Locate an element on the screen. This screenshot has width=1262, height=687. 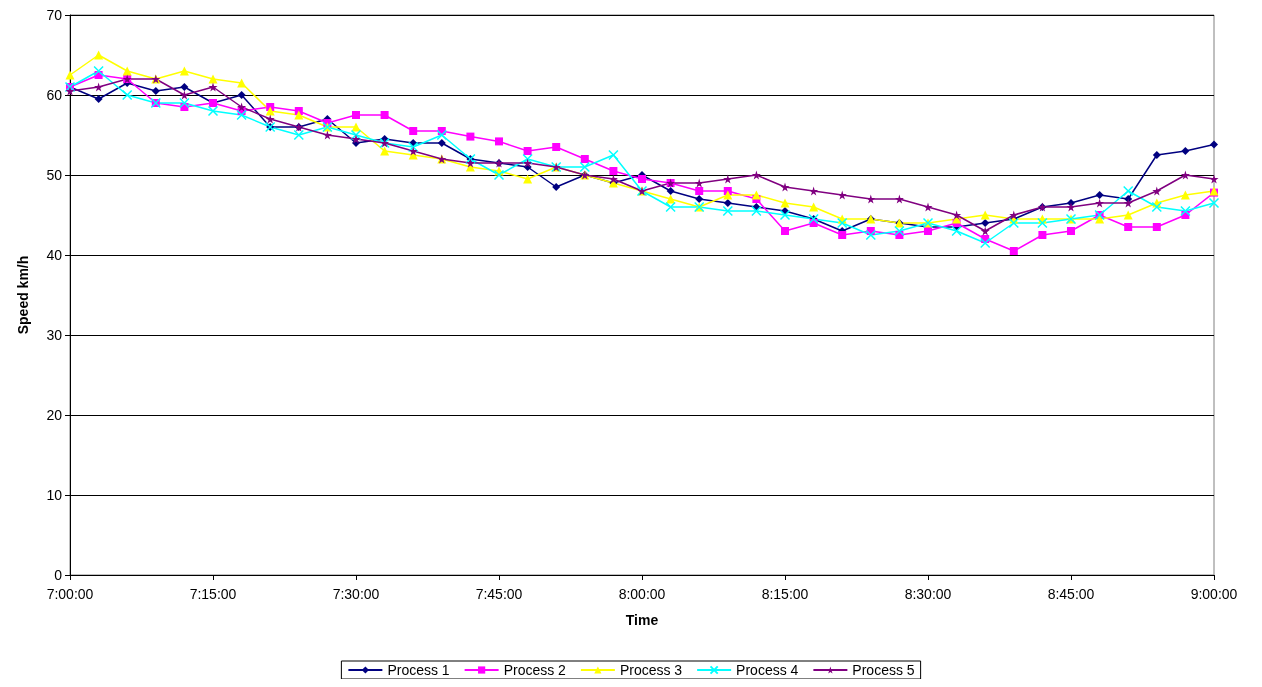
y-tick-label: 30 is located at coordinates (54, 335).